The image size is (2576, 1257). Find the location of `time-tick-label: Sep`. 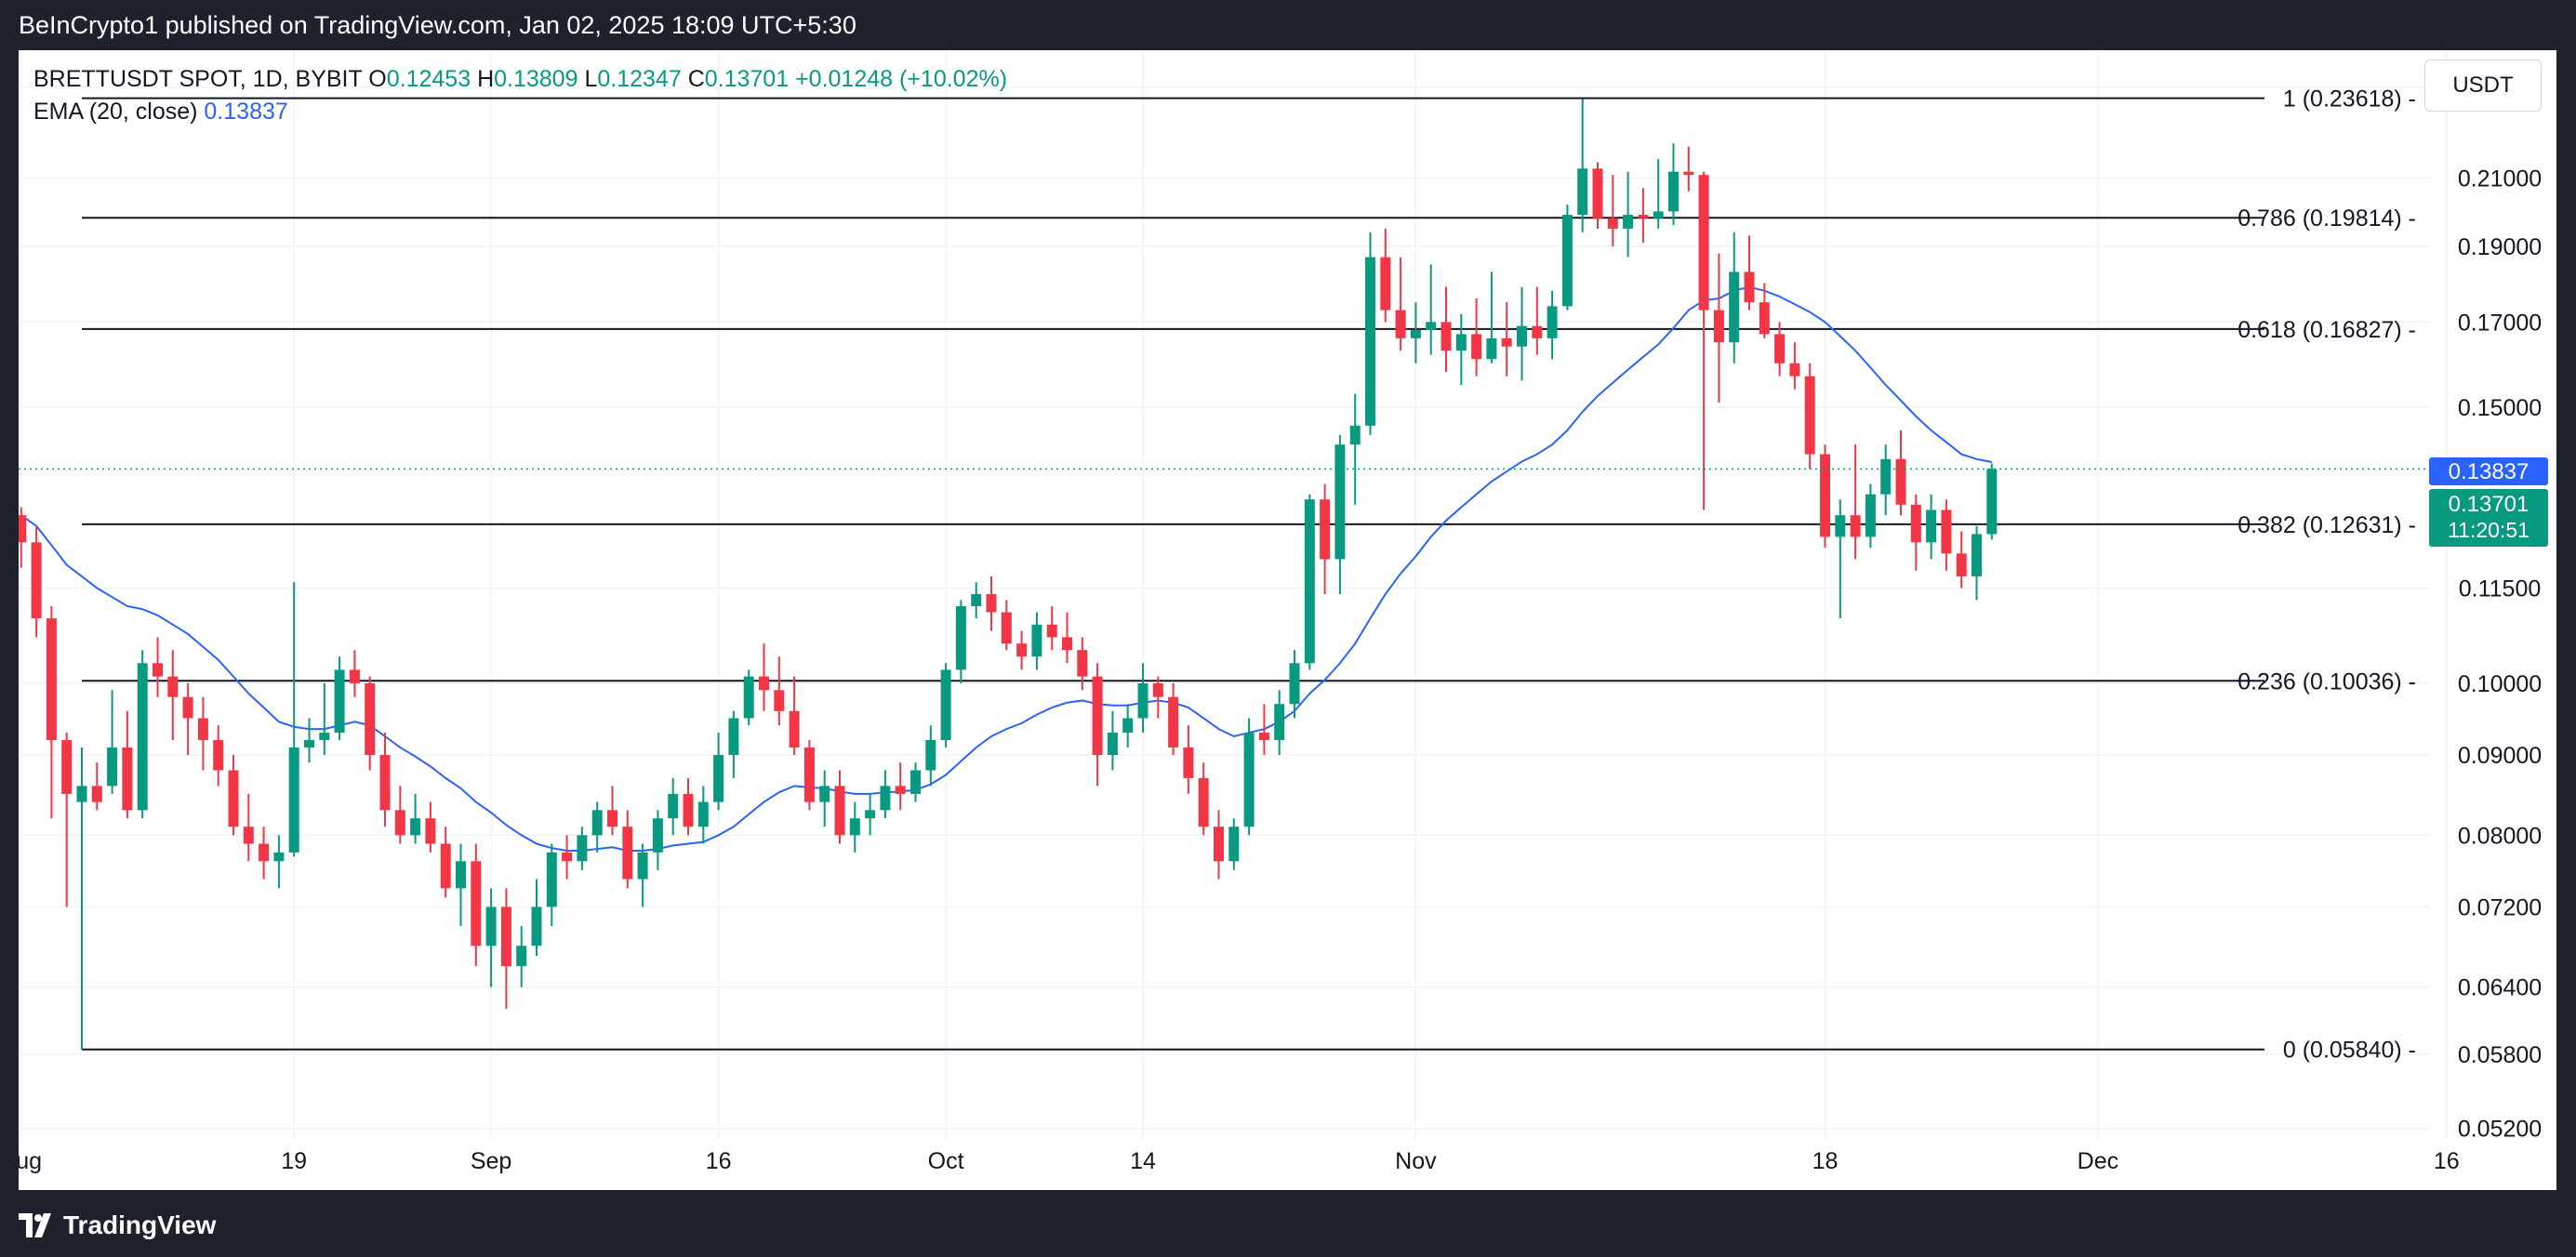

time-tick-label: Sep is located at coordinates (491, 1161).